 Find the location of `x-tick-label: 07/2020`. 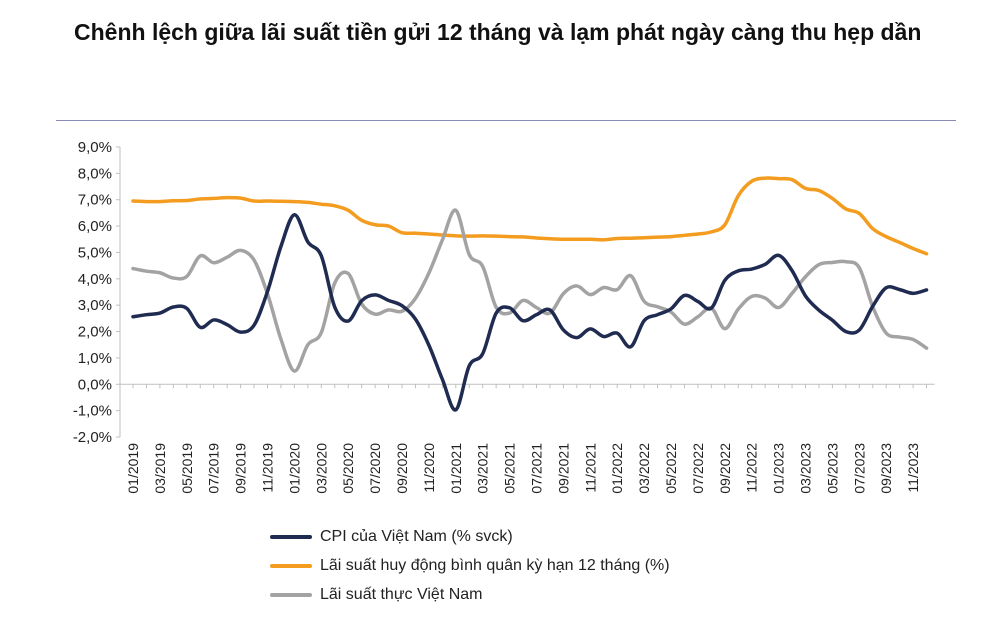

x-tick-label: 07/2020 is located at coordinates (375, 468).